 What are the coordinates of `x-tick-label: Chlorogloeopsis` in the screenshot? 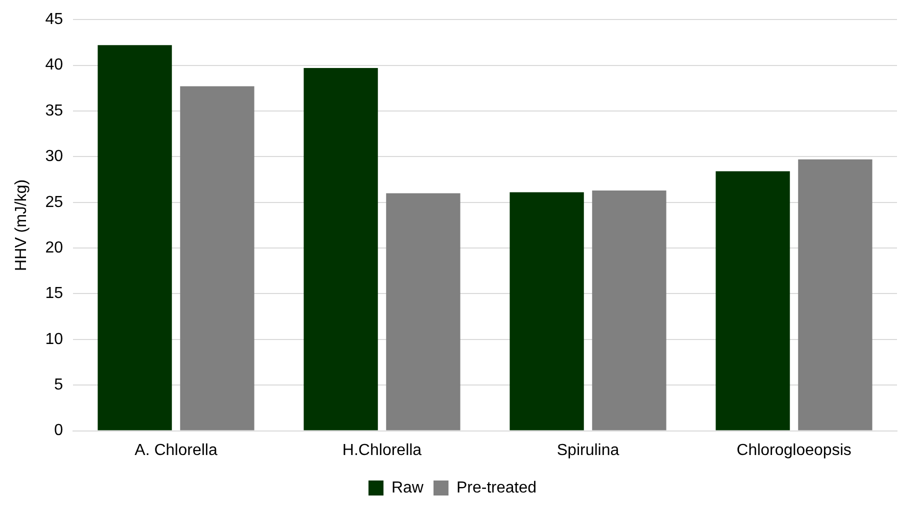 It's located at (794, 450).